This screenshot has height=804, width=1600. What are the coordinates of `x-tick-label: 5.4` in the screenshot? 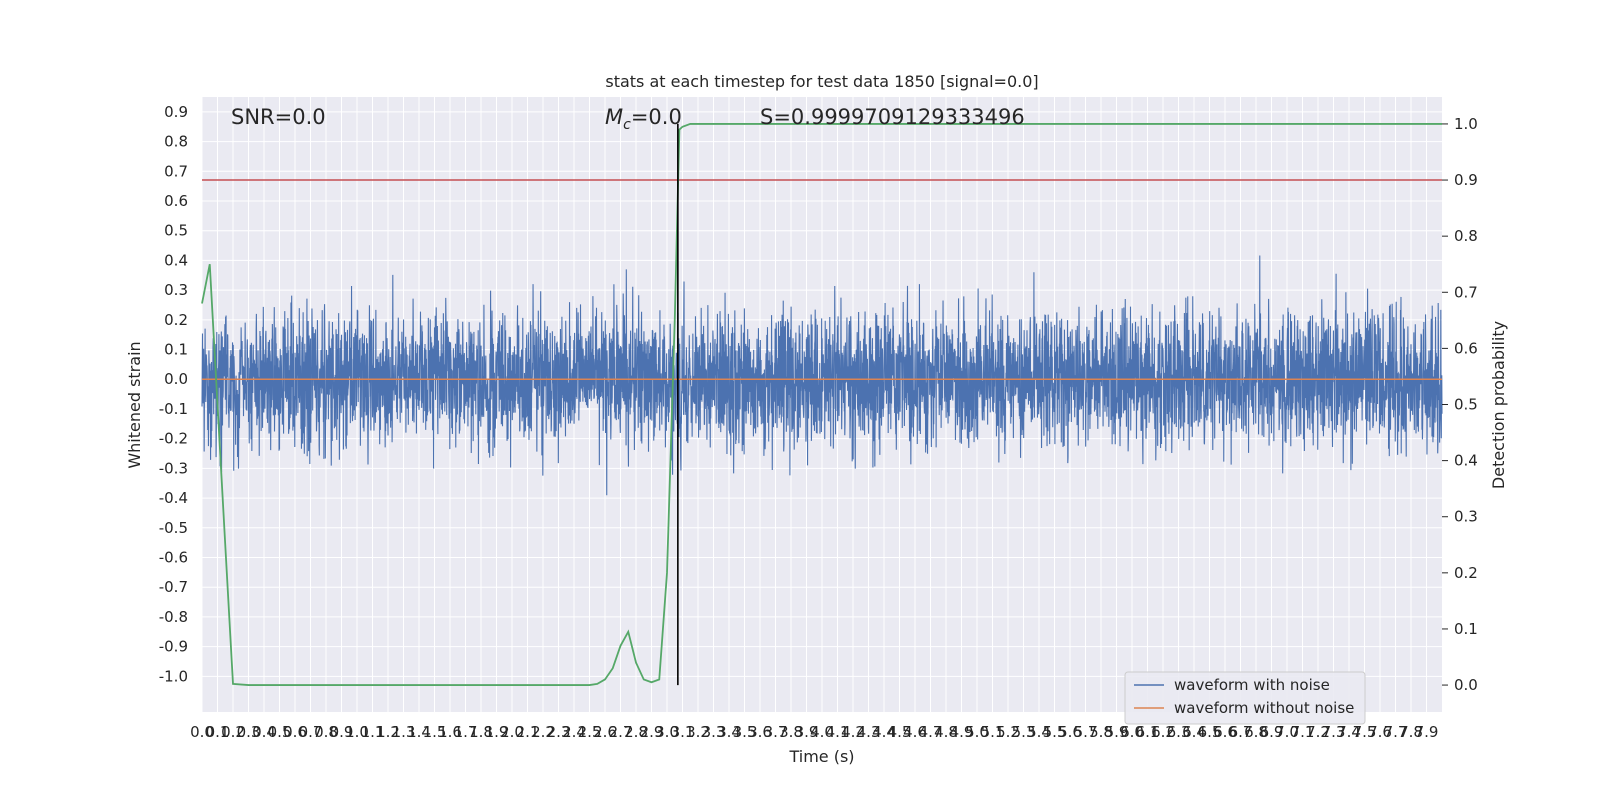 It's located at (1039, 732).